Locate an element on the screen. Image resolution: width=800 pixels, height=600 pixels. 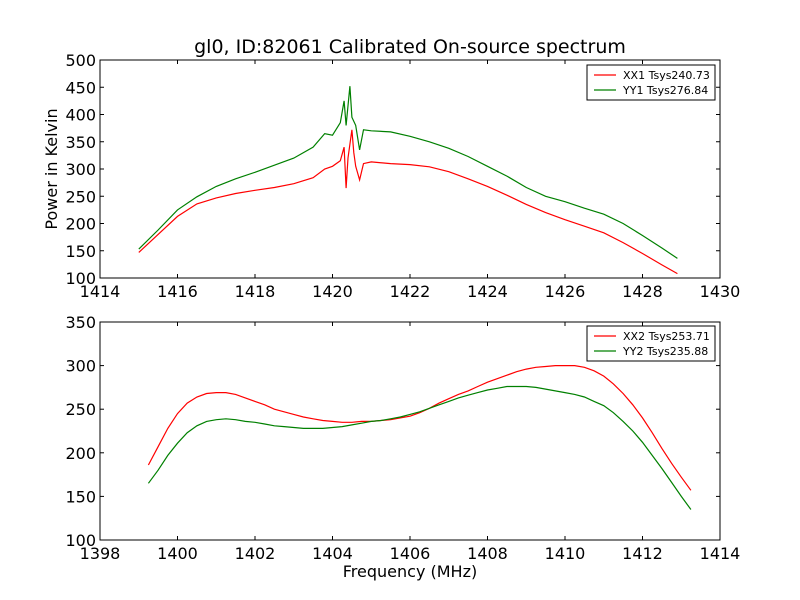
legend-label-1: YY1 Tsys276.84 is located at coordinates (665, 90).